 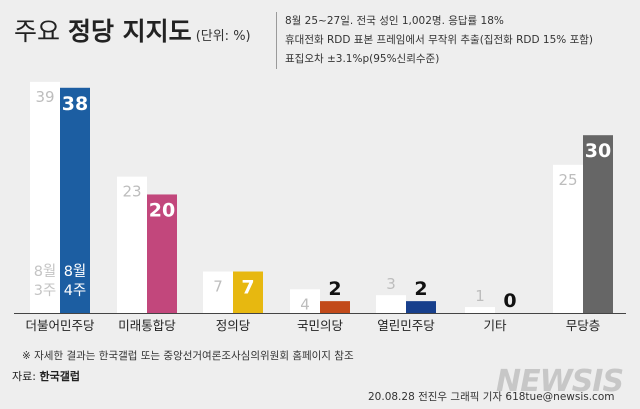 What do you see at coordinates (218, 287) in the screenshot?
I see `value-label-8-3: 7` at bounding box center [218, 287].